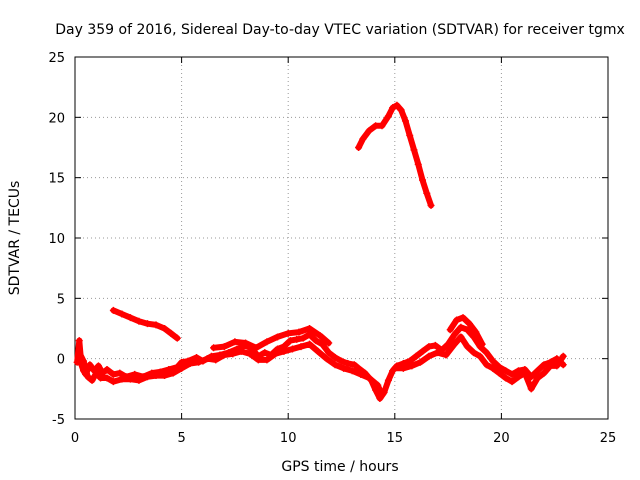 This screenshot has height=480, width=640. I want to click on y-tick-label: 20, so click(56, 118).